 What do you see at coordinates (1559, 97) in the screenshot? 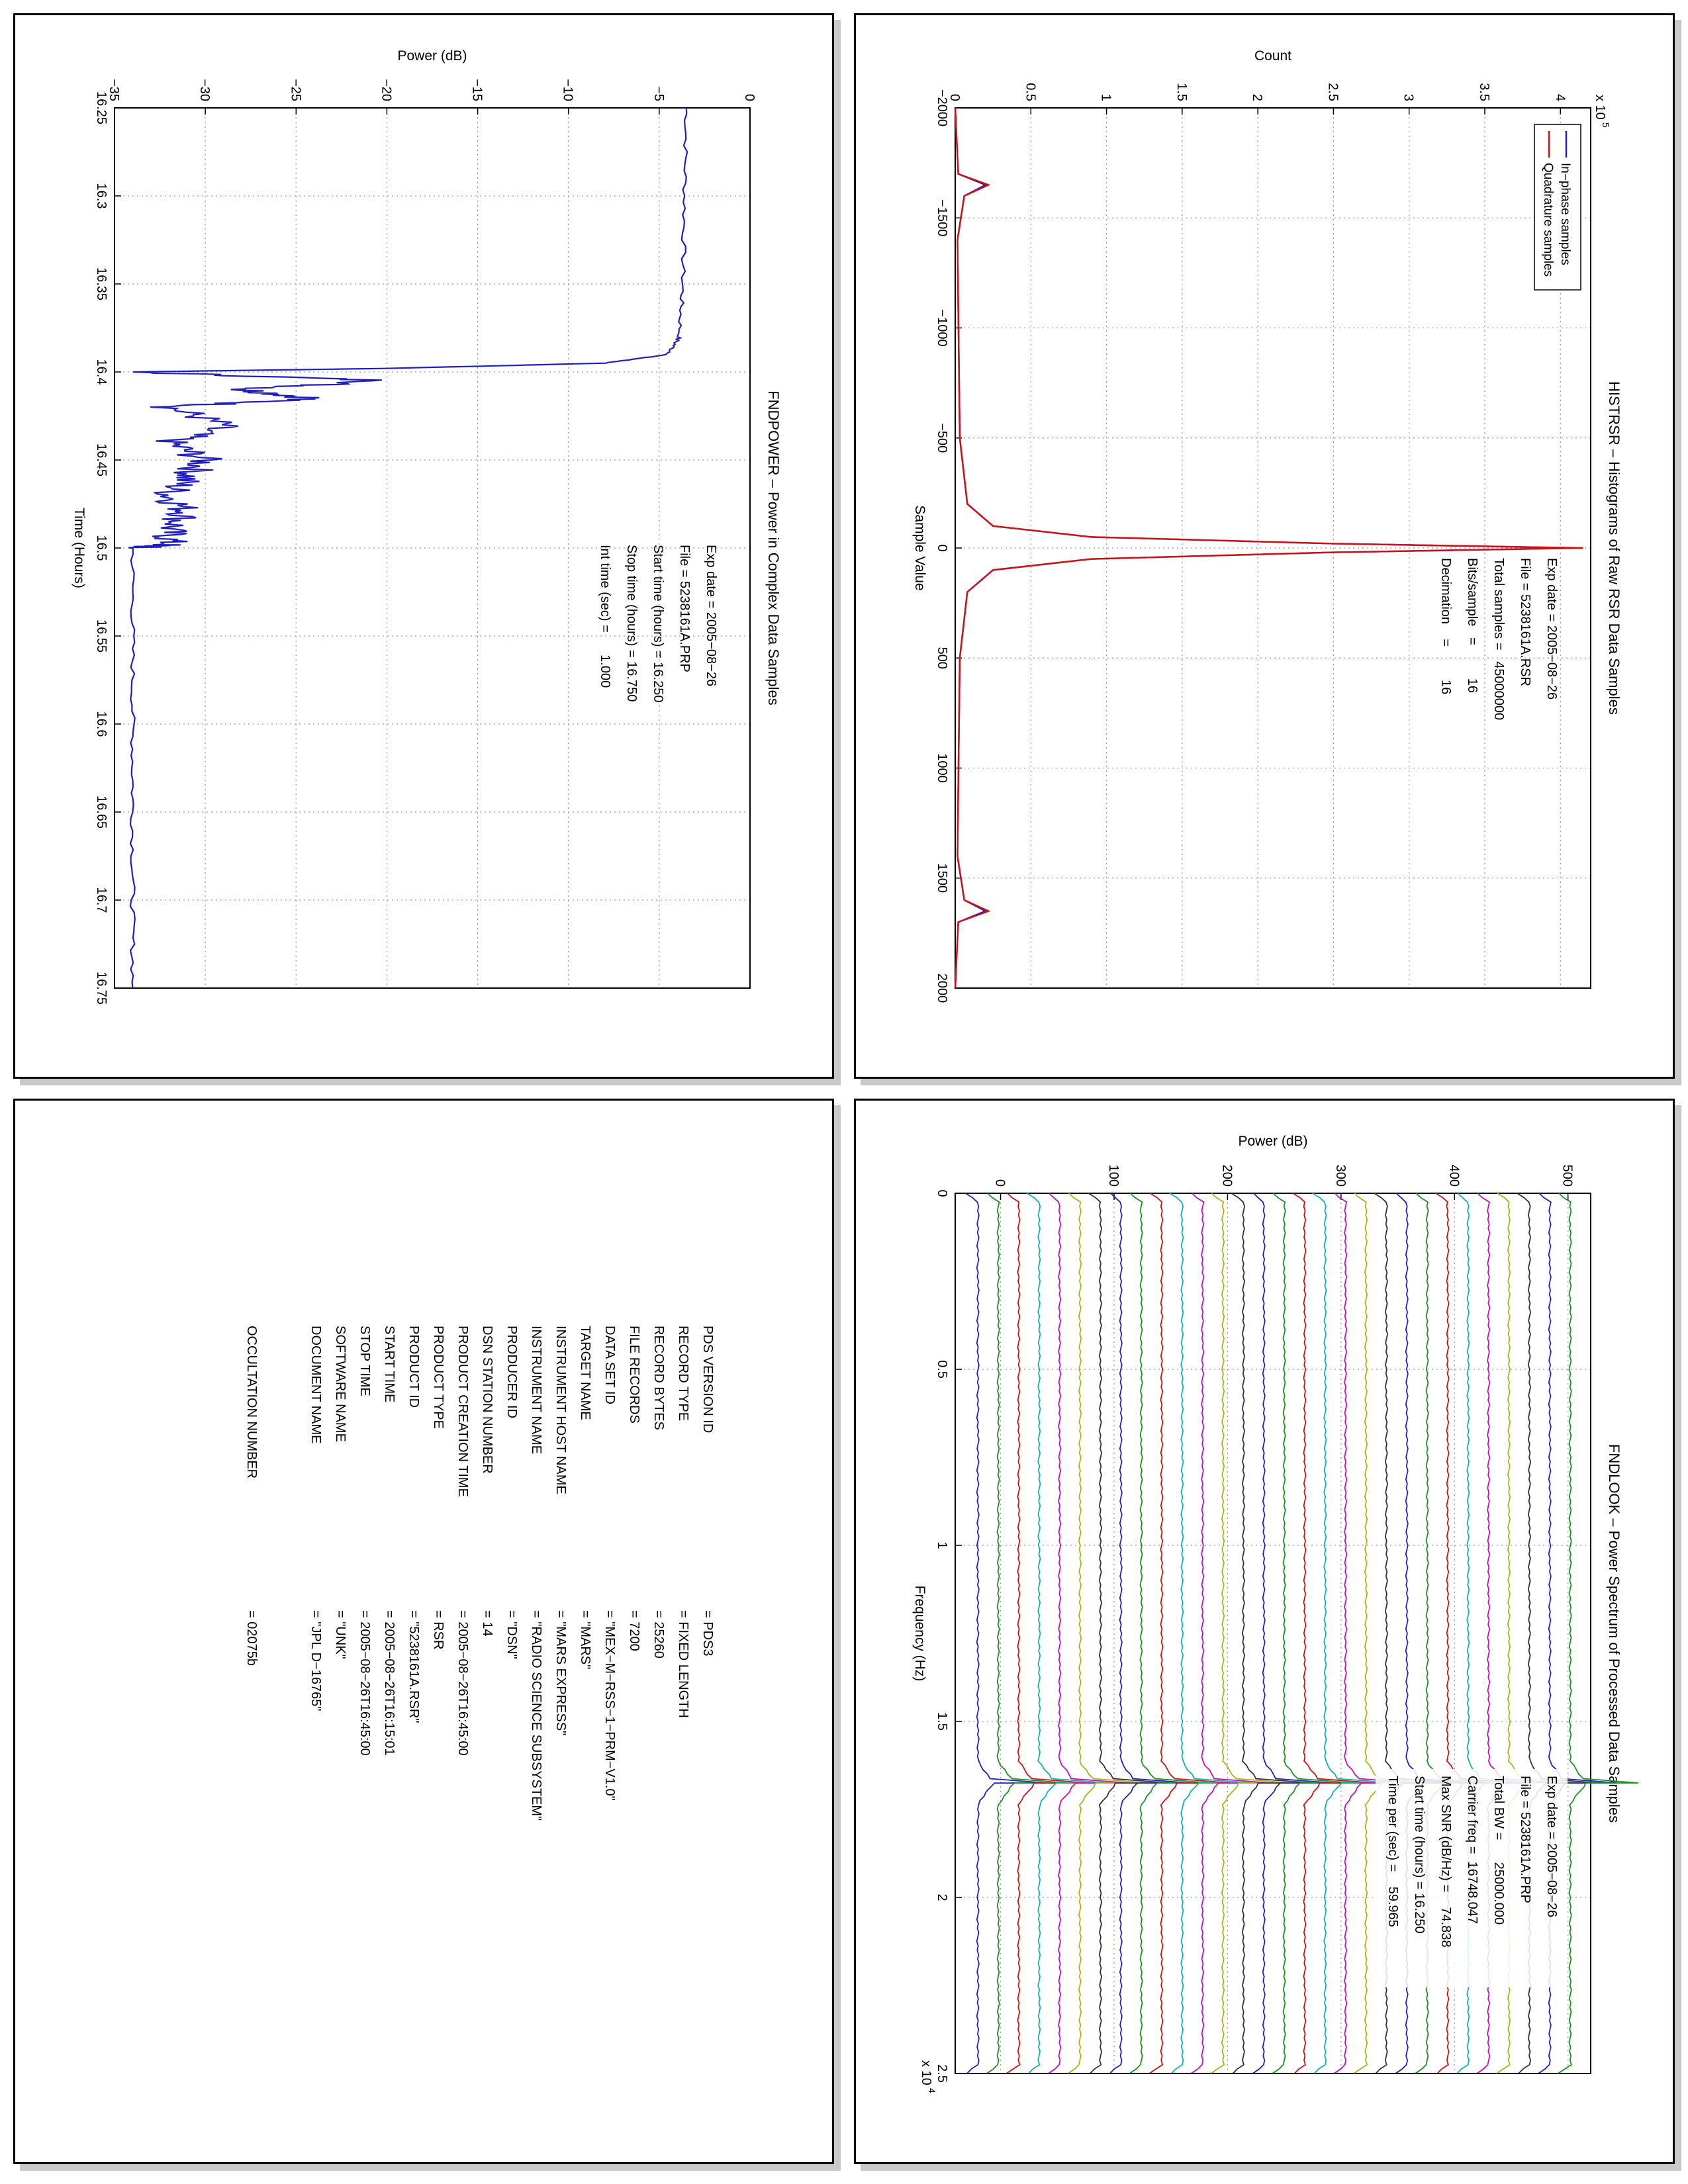
I see `hist-y-tick-label: 4` at bounding box center [1559, 97].